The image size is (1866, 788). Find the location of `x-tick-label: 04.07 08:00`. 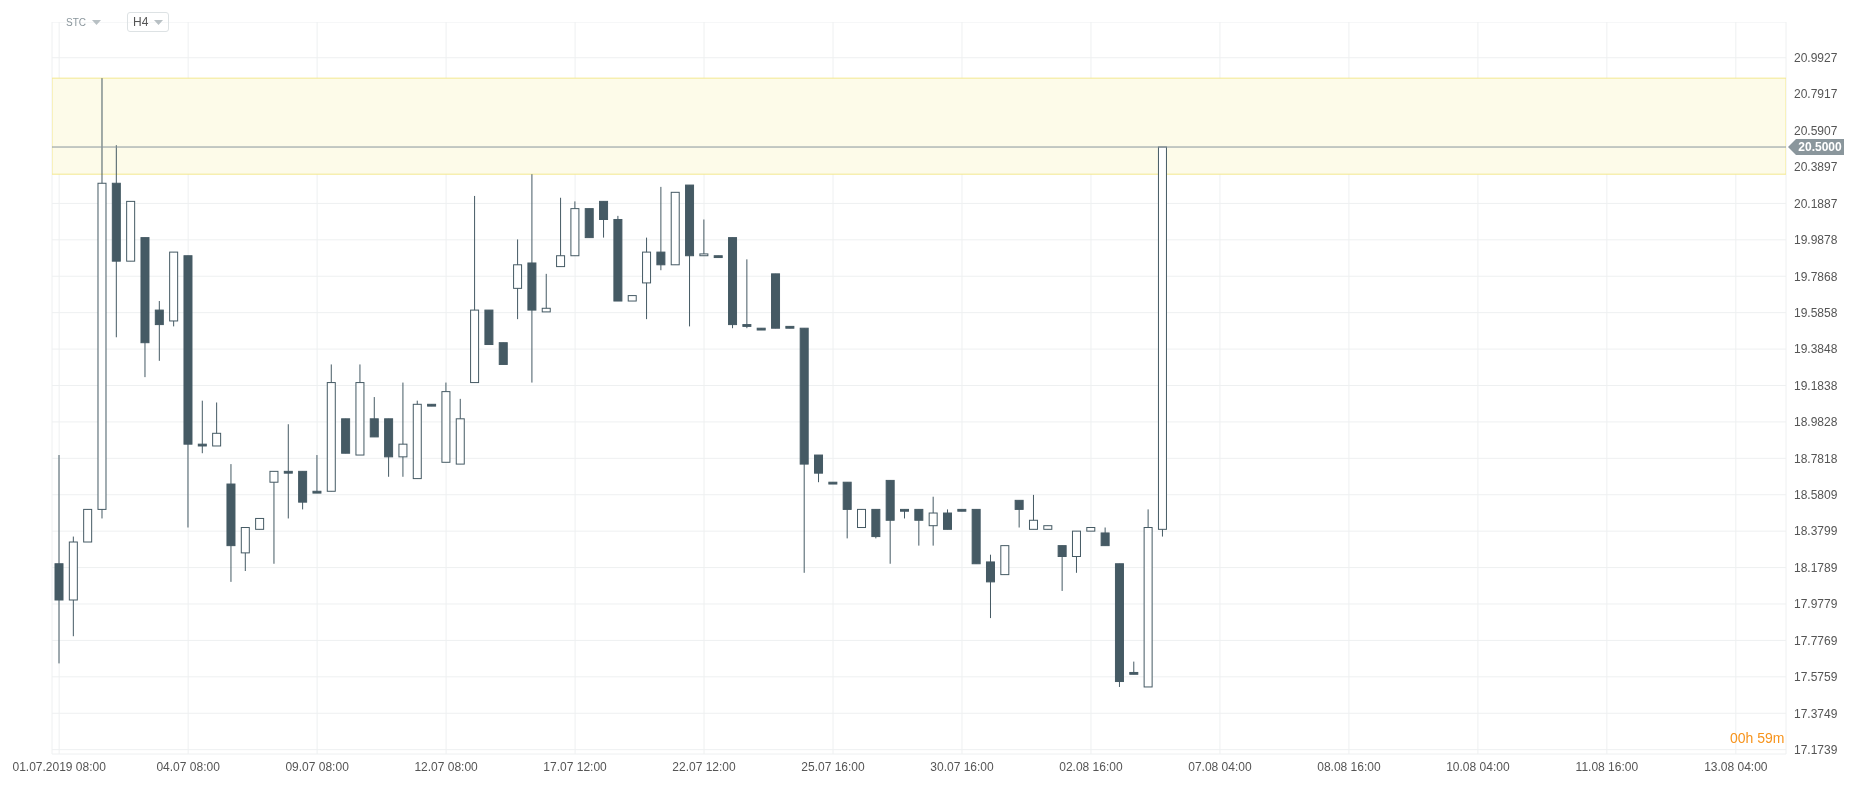

x-tick-label: 04.07 08:00 is located at coordinates (188, 766).